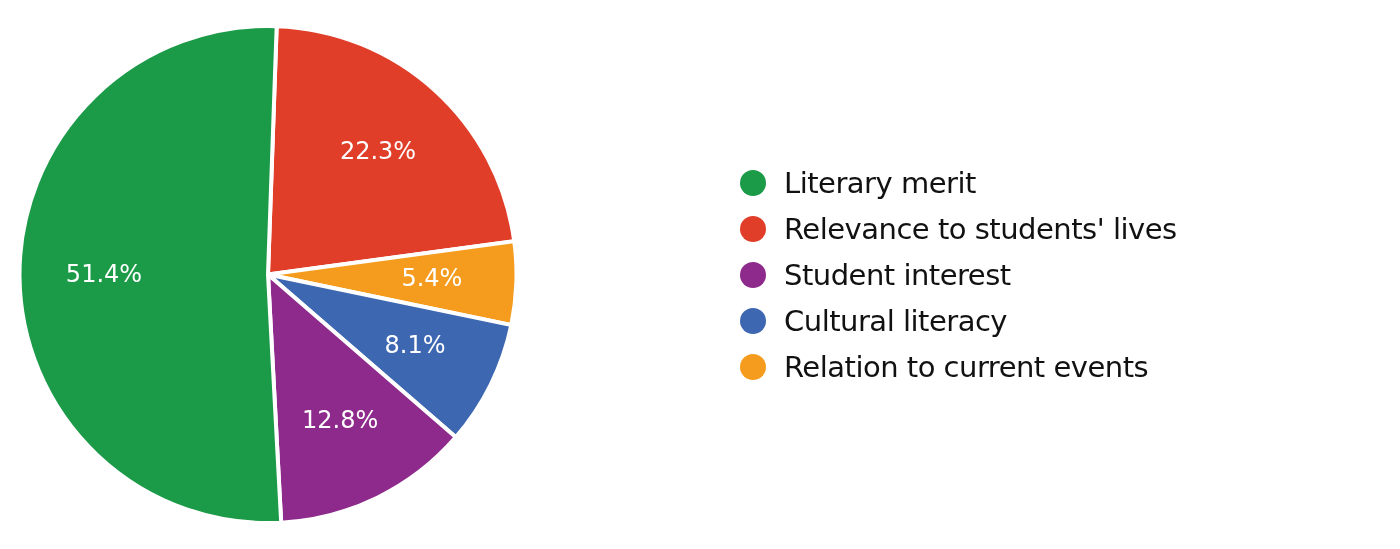 The height and width of the screenshot is (549, 1400). What do you see at coordinates (966, 366) in the screenshot?
I see `legend-label: Relation to current events` at bounding box center [966, 366].